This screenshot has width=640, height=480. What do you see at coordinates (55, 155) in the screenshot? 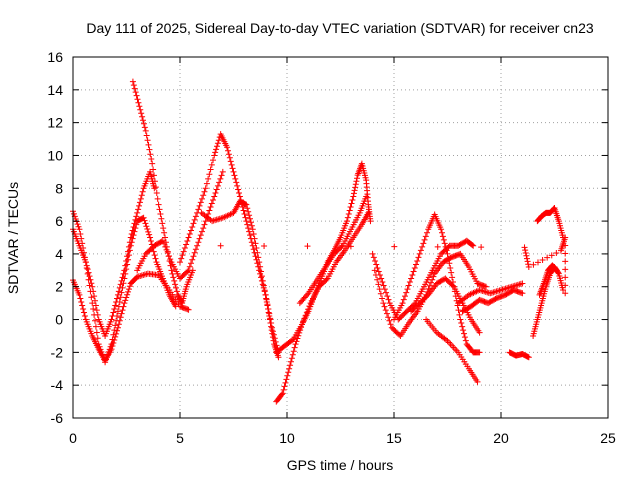
I see `y-tick-label: 10` at bounding box center [55, 155].